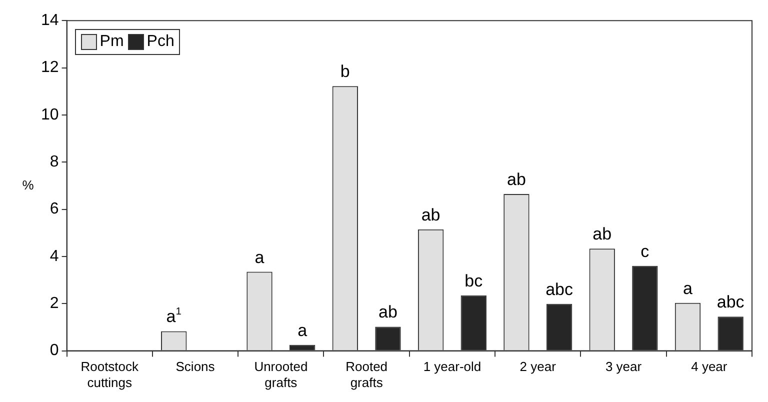  Describe the element at coordinates (709, 366) in the screenshot. I see `x-tick-label: 4 year` at that location.